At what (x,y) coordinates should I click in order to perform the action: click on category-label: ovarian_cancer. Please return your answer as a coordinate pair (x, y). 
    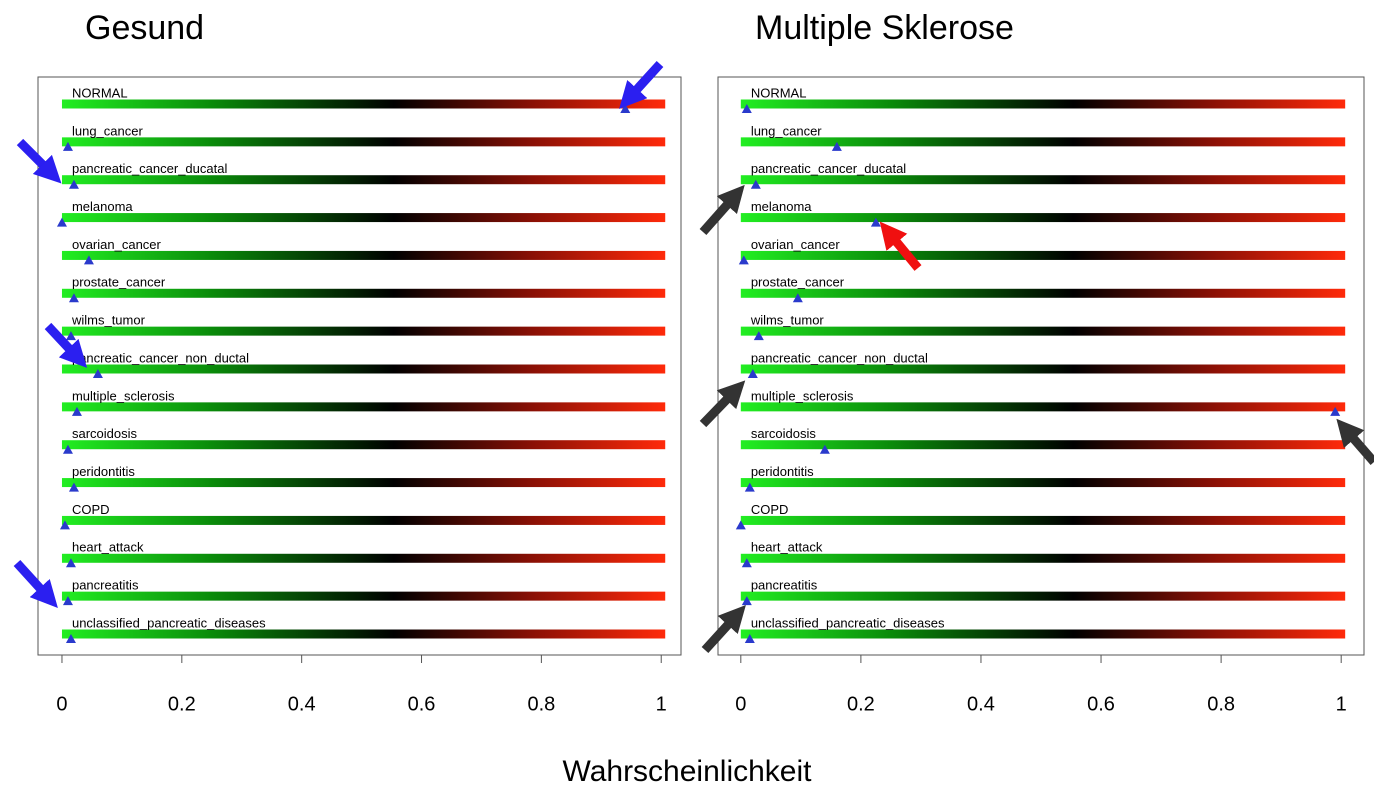
    Looking at the image, I should click on (117, 244).